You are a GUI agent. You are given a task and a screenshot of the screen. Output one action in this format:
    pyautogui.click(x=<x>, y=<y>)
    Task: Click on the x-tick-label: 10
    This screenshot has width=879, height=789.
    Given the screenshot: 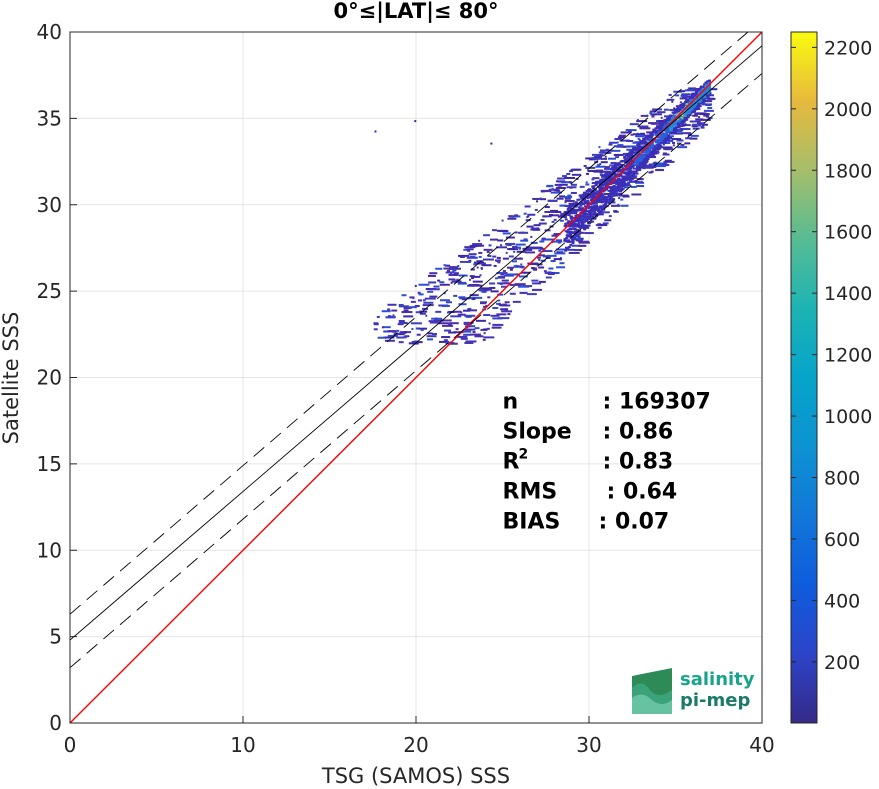 What is the action you would take?
    pyautogui.click(x=242, y=745)
    